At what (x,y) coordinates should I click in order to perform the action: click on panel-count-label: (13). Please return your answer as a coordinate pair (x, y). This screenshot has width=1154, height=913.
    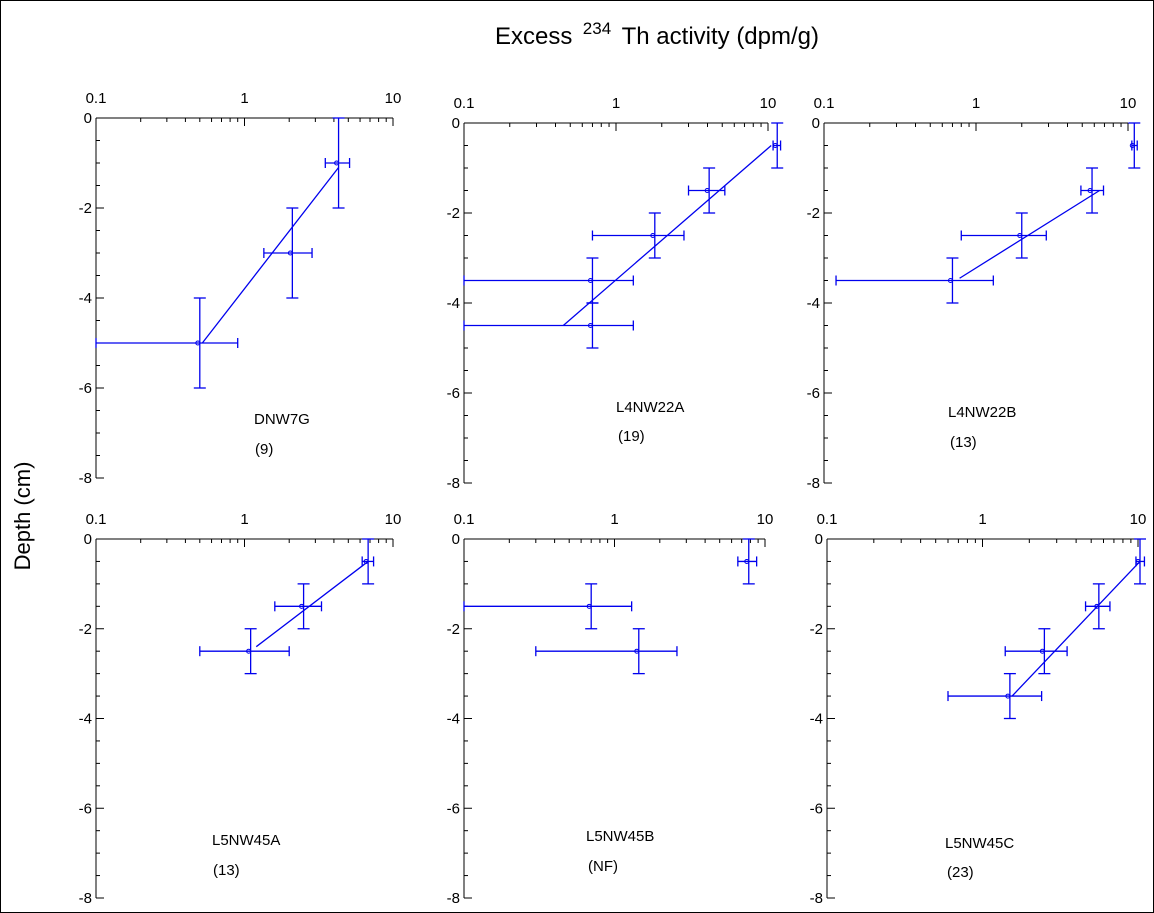
    Looking at the image, I should click on (963, 442).